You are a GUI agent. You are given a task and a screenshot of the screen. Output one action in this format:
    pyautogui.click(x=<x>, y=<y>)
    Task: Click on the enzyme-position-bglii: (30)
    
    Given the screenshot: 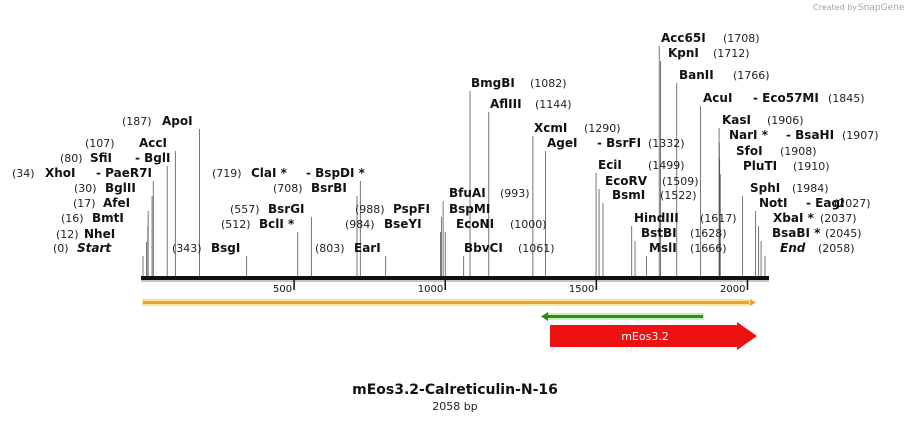 What is the action you would take?
    pyautogui.click(x=85, y=188)
    